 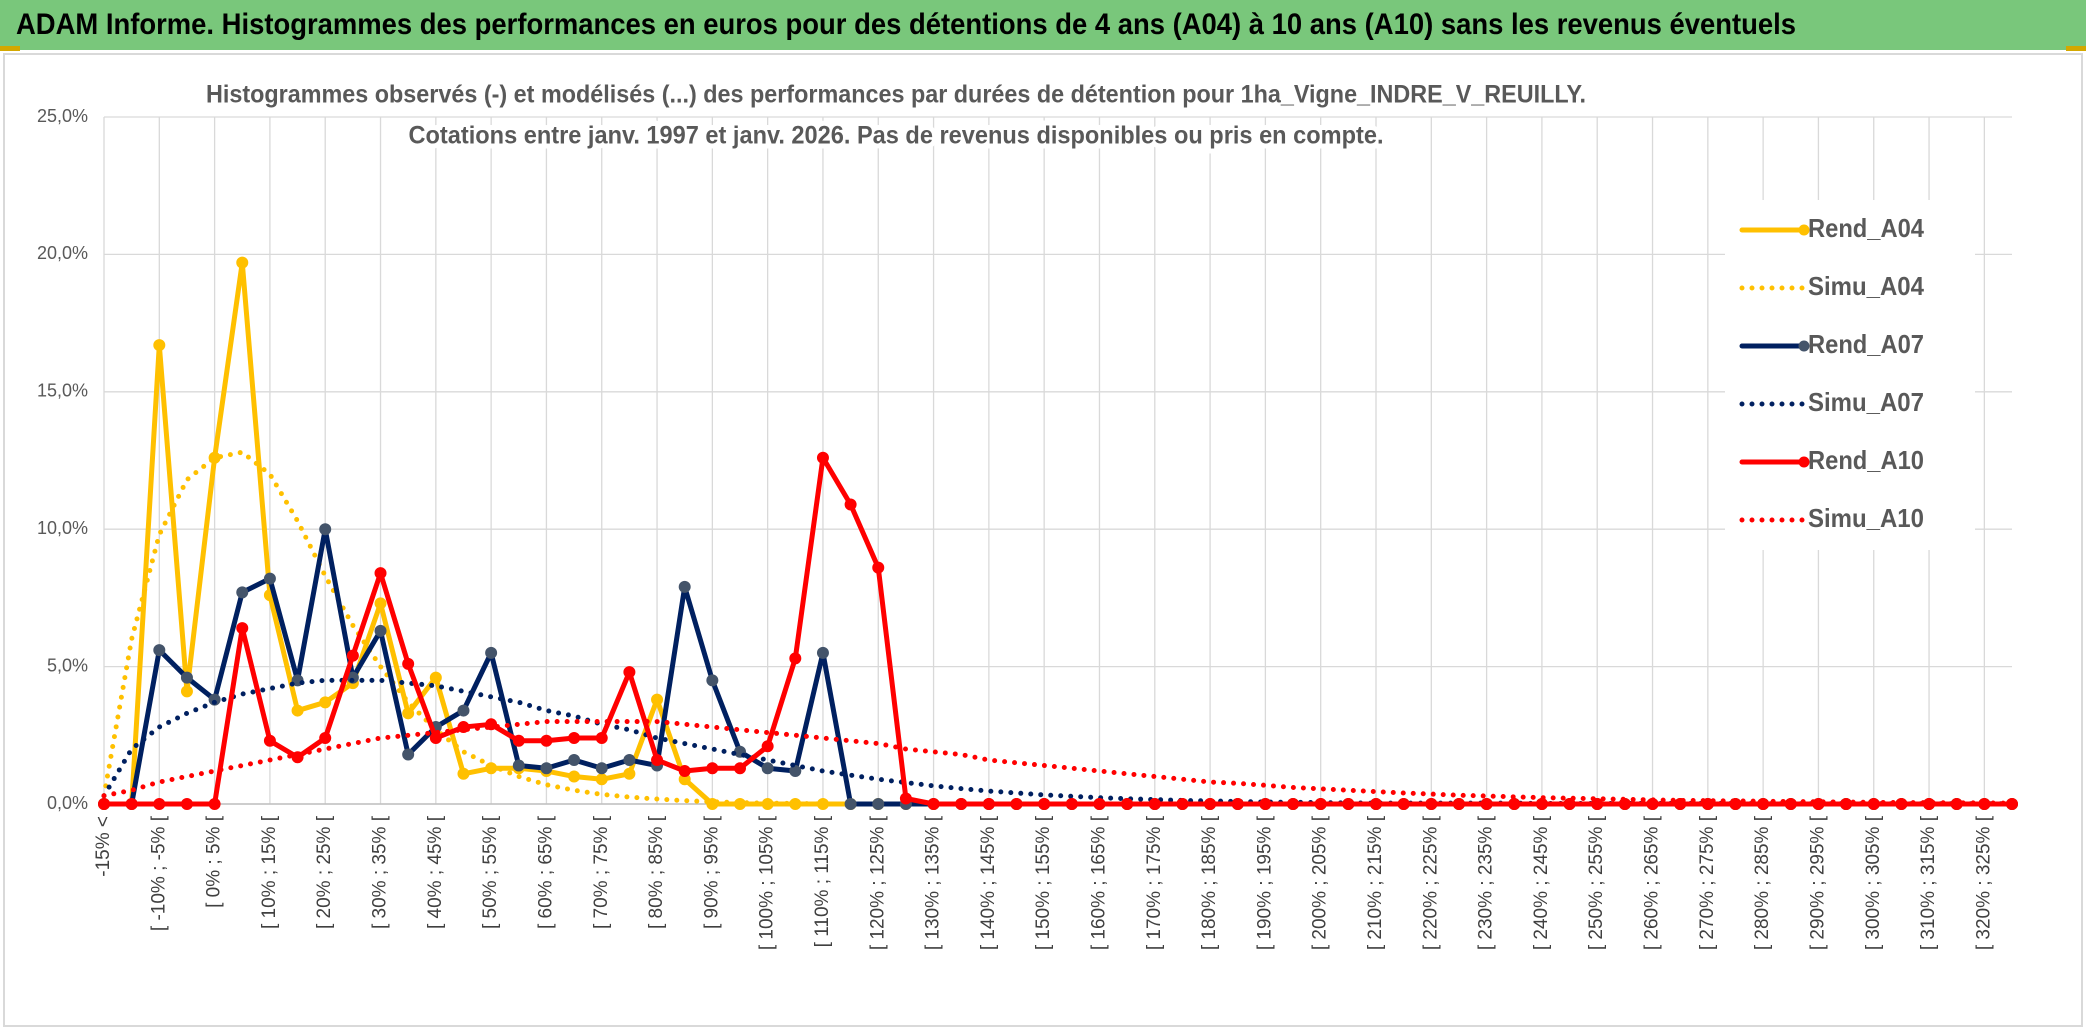 What do you see at coordinates (601, 872) in the screenshot?
I see `x-tick-label: [ 70% ; 75% [` at bounding box center [601, 872].